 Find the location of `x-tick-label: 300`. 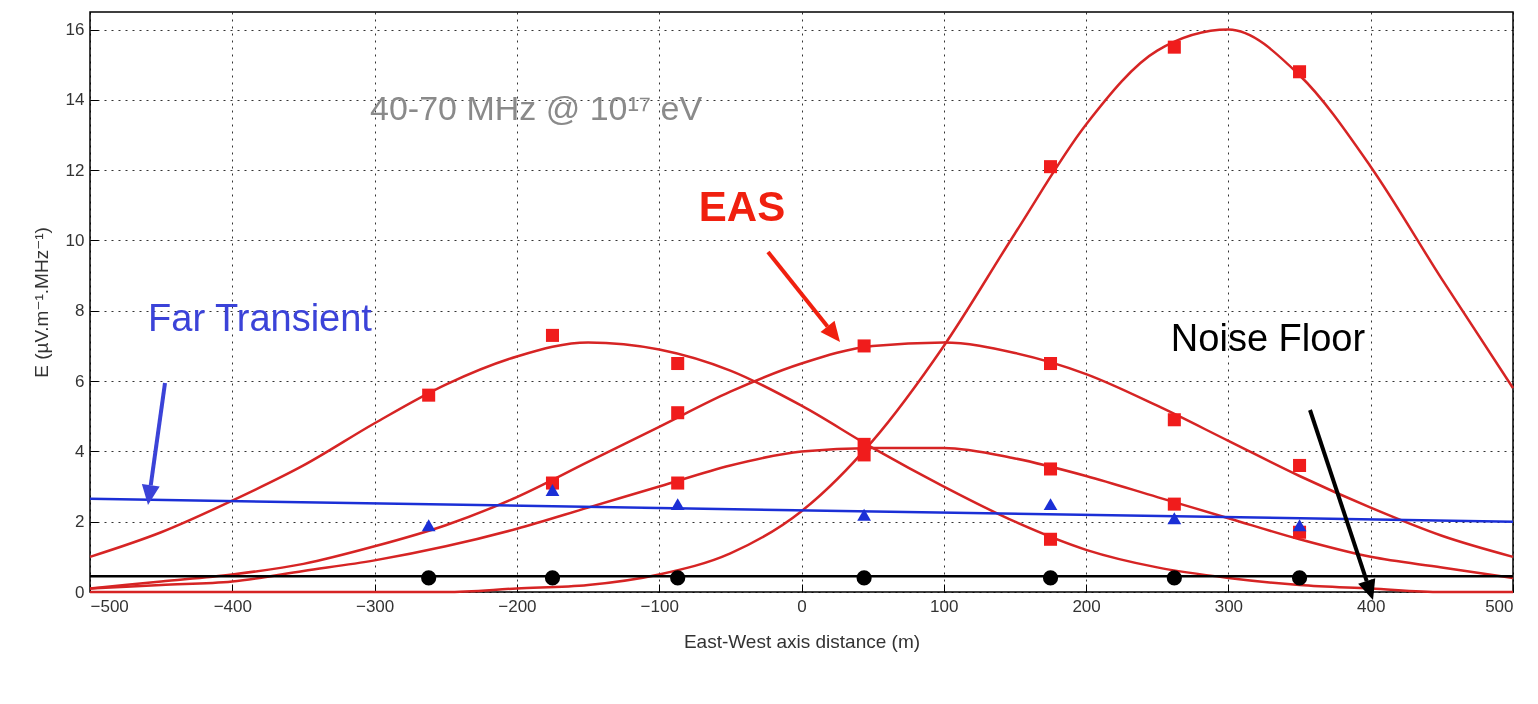

x-tick-label: 300 is located at coordinates (1229, 606).